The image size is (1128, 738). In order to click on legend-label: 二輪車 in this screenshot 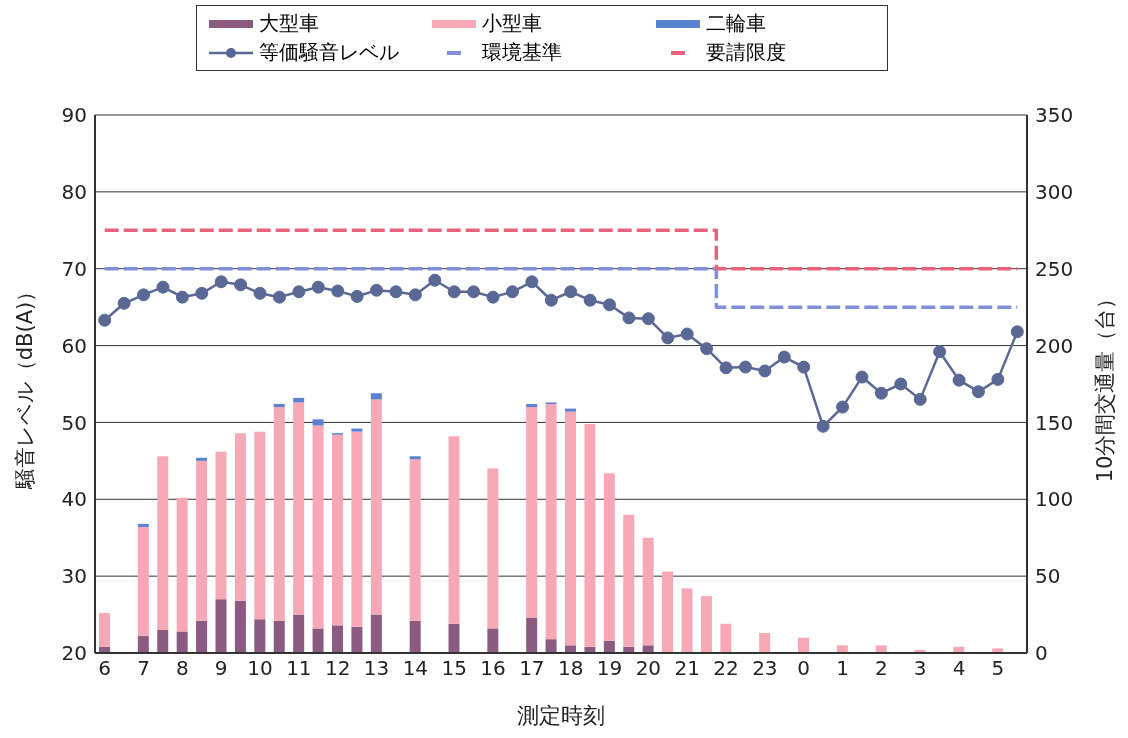, I will do `click(735, 23)`.